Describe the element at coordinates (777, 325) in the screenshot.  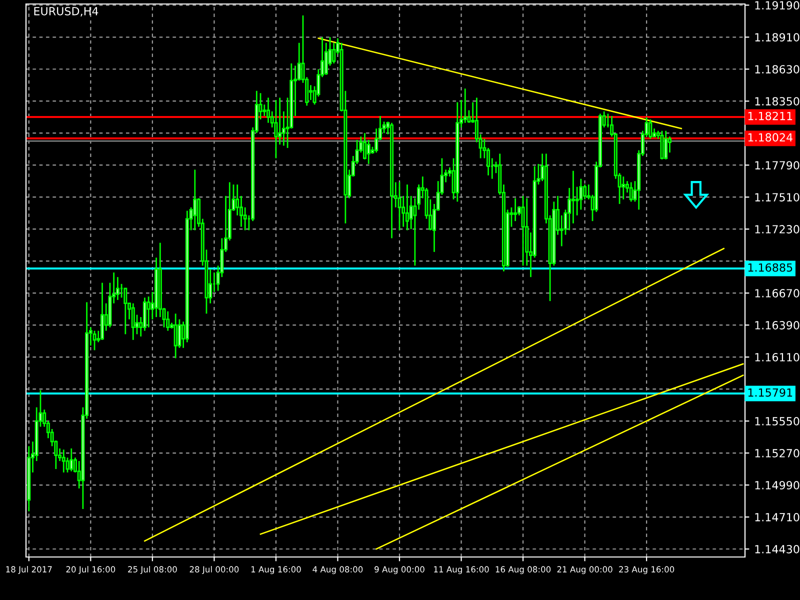
I see `y-tick-label: 1.16390` at that location.